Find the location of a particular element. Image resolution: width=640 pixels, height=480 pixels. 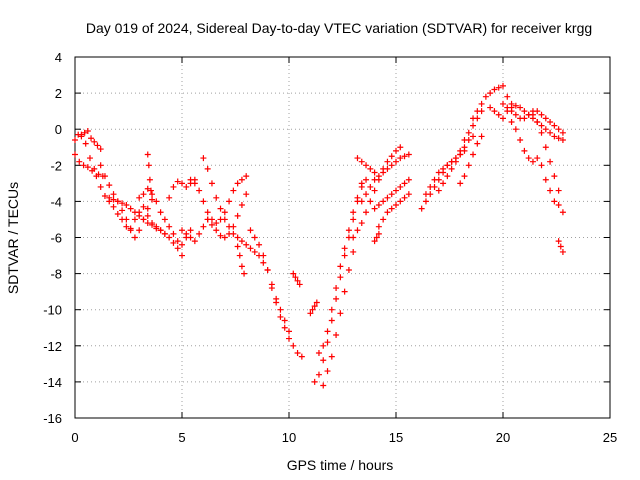

series-arc-h is located at coordinates (182, 188).